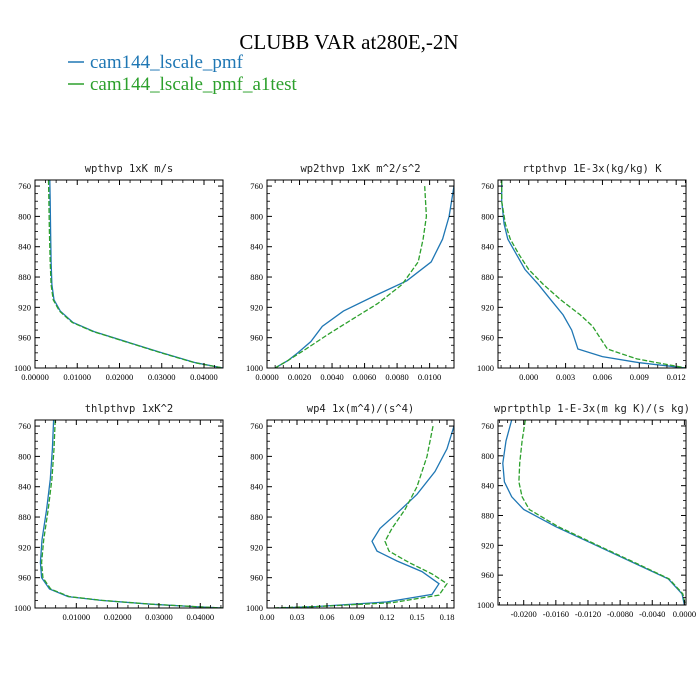 This screenshot has width=700, height=700. I want to click on legend-label: cam144_lscale_pmf_a1test, so click(194, 84).